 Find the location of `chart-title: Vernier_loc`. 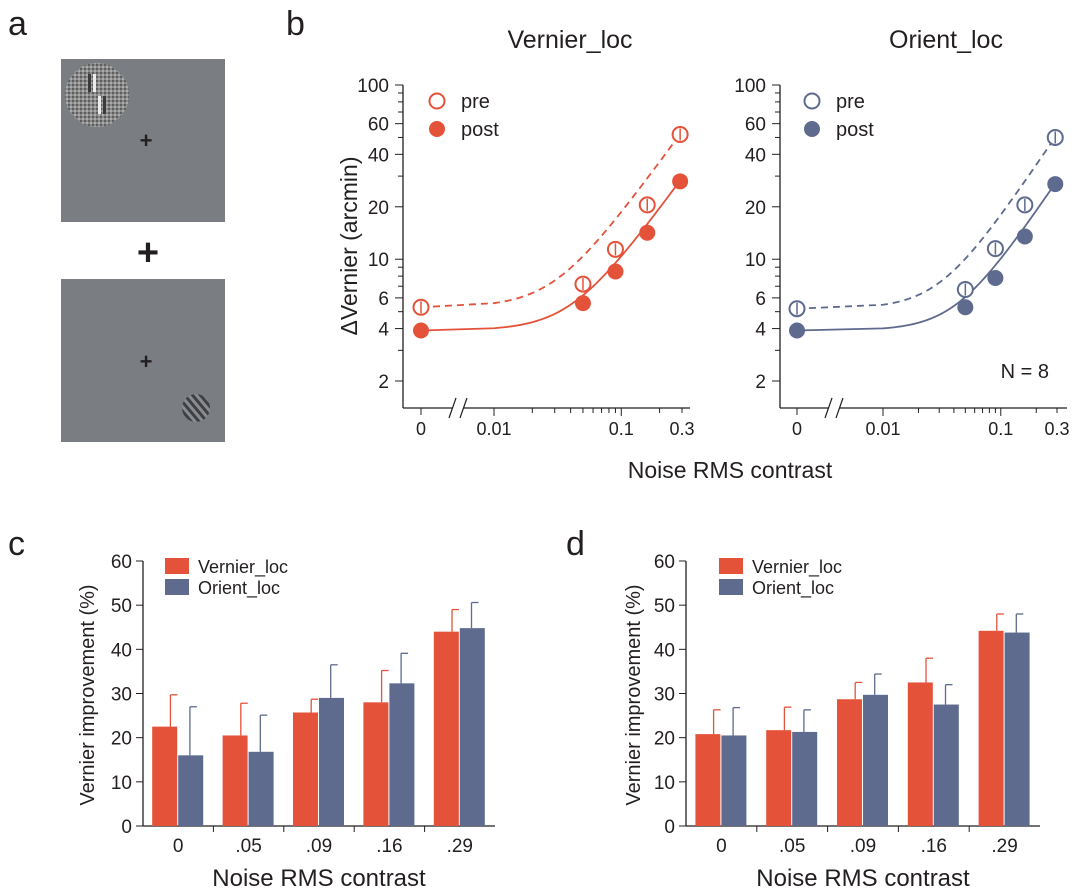

chart-title: Vernier_loc is located at coordinates (569, 40).